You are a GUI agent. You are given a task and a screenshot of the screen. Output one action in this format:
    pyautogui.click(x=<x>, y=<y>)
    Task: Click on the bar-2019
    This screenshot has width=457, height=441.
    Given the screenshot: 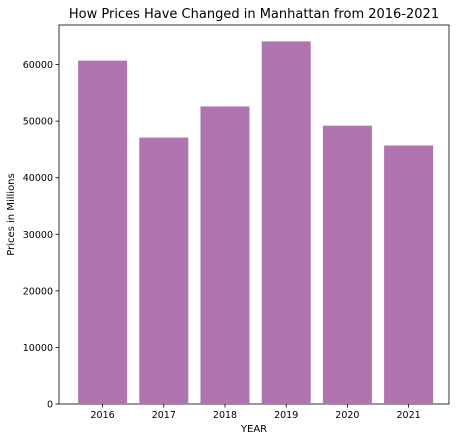 What is the action you would take?
    pyautogui.click(x=286, y=222)
    